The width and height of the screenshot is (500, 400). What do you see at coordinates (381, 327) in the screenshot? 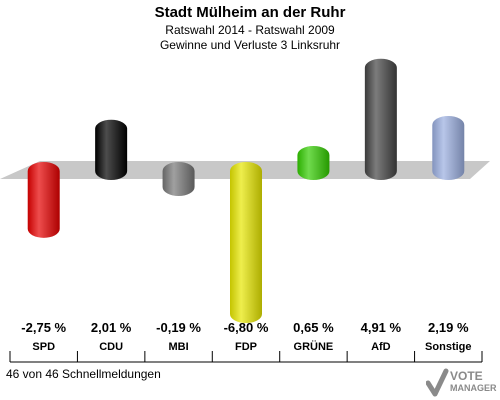
I see `value-label: 4,91 %` at bounding box center [381, 327].